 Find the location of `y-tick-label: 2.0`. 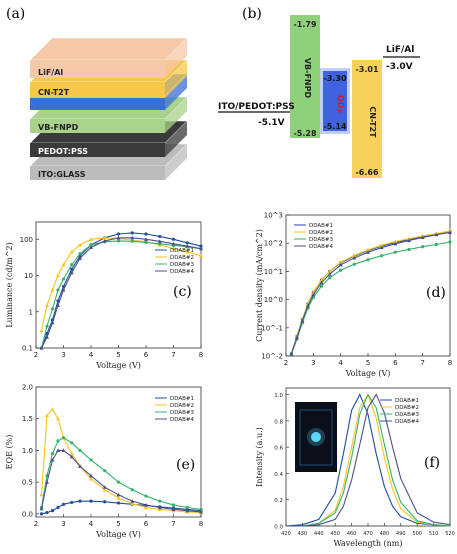

y-tick-label: 2.0 is located at coordinates (27, 388).